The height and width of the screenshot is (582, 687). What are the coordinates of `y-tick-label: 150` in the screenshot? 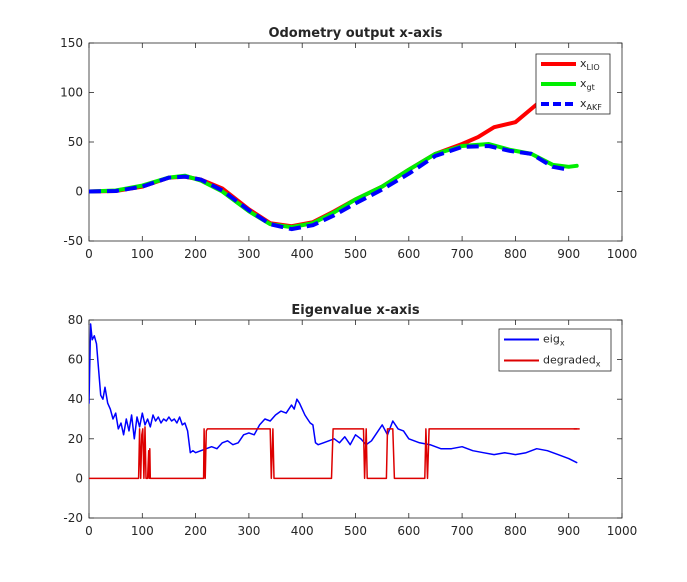 It's located at (71, 43).